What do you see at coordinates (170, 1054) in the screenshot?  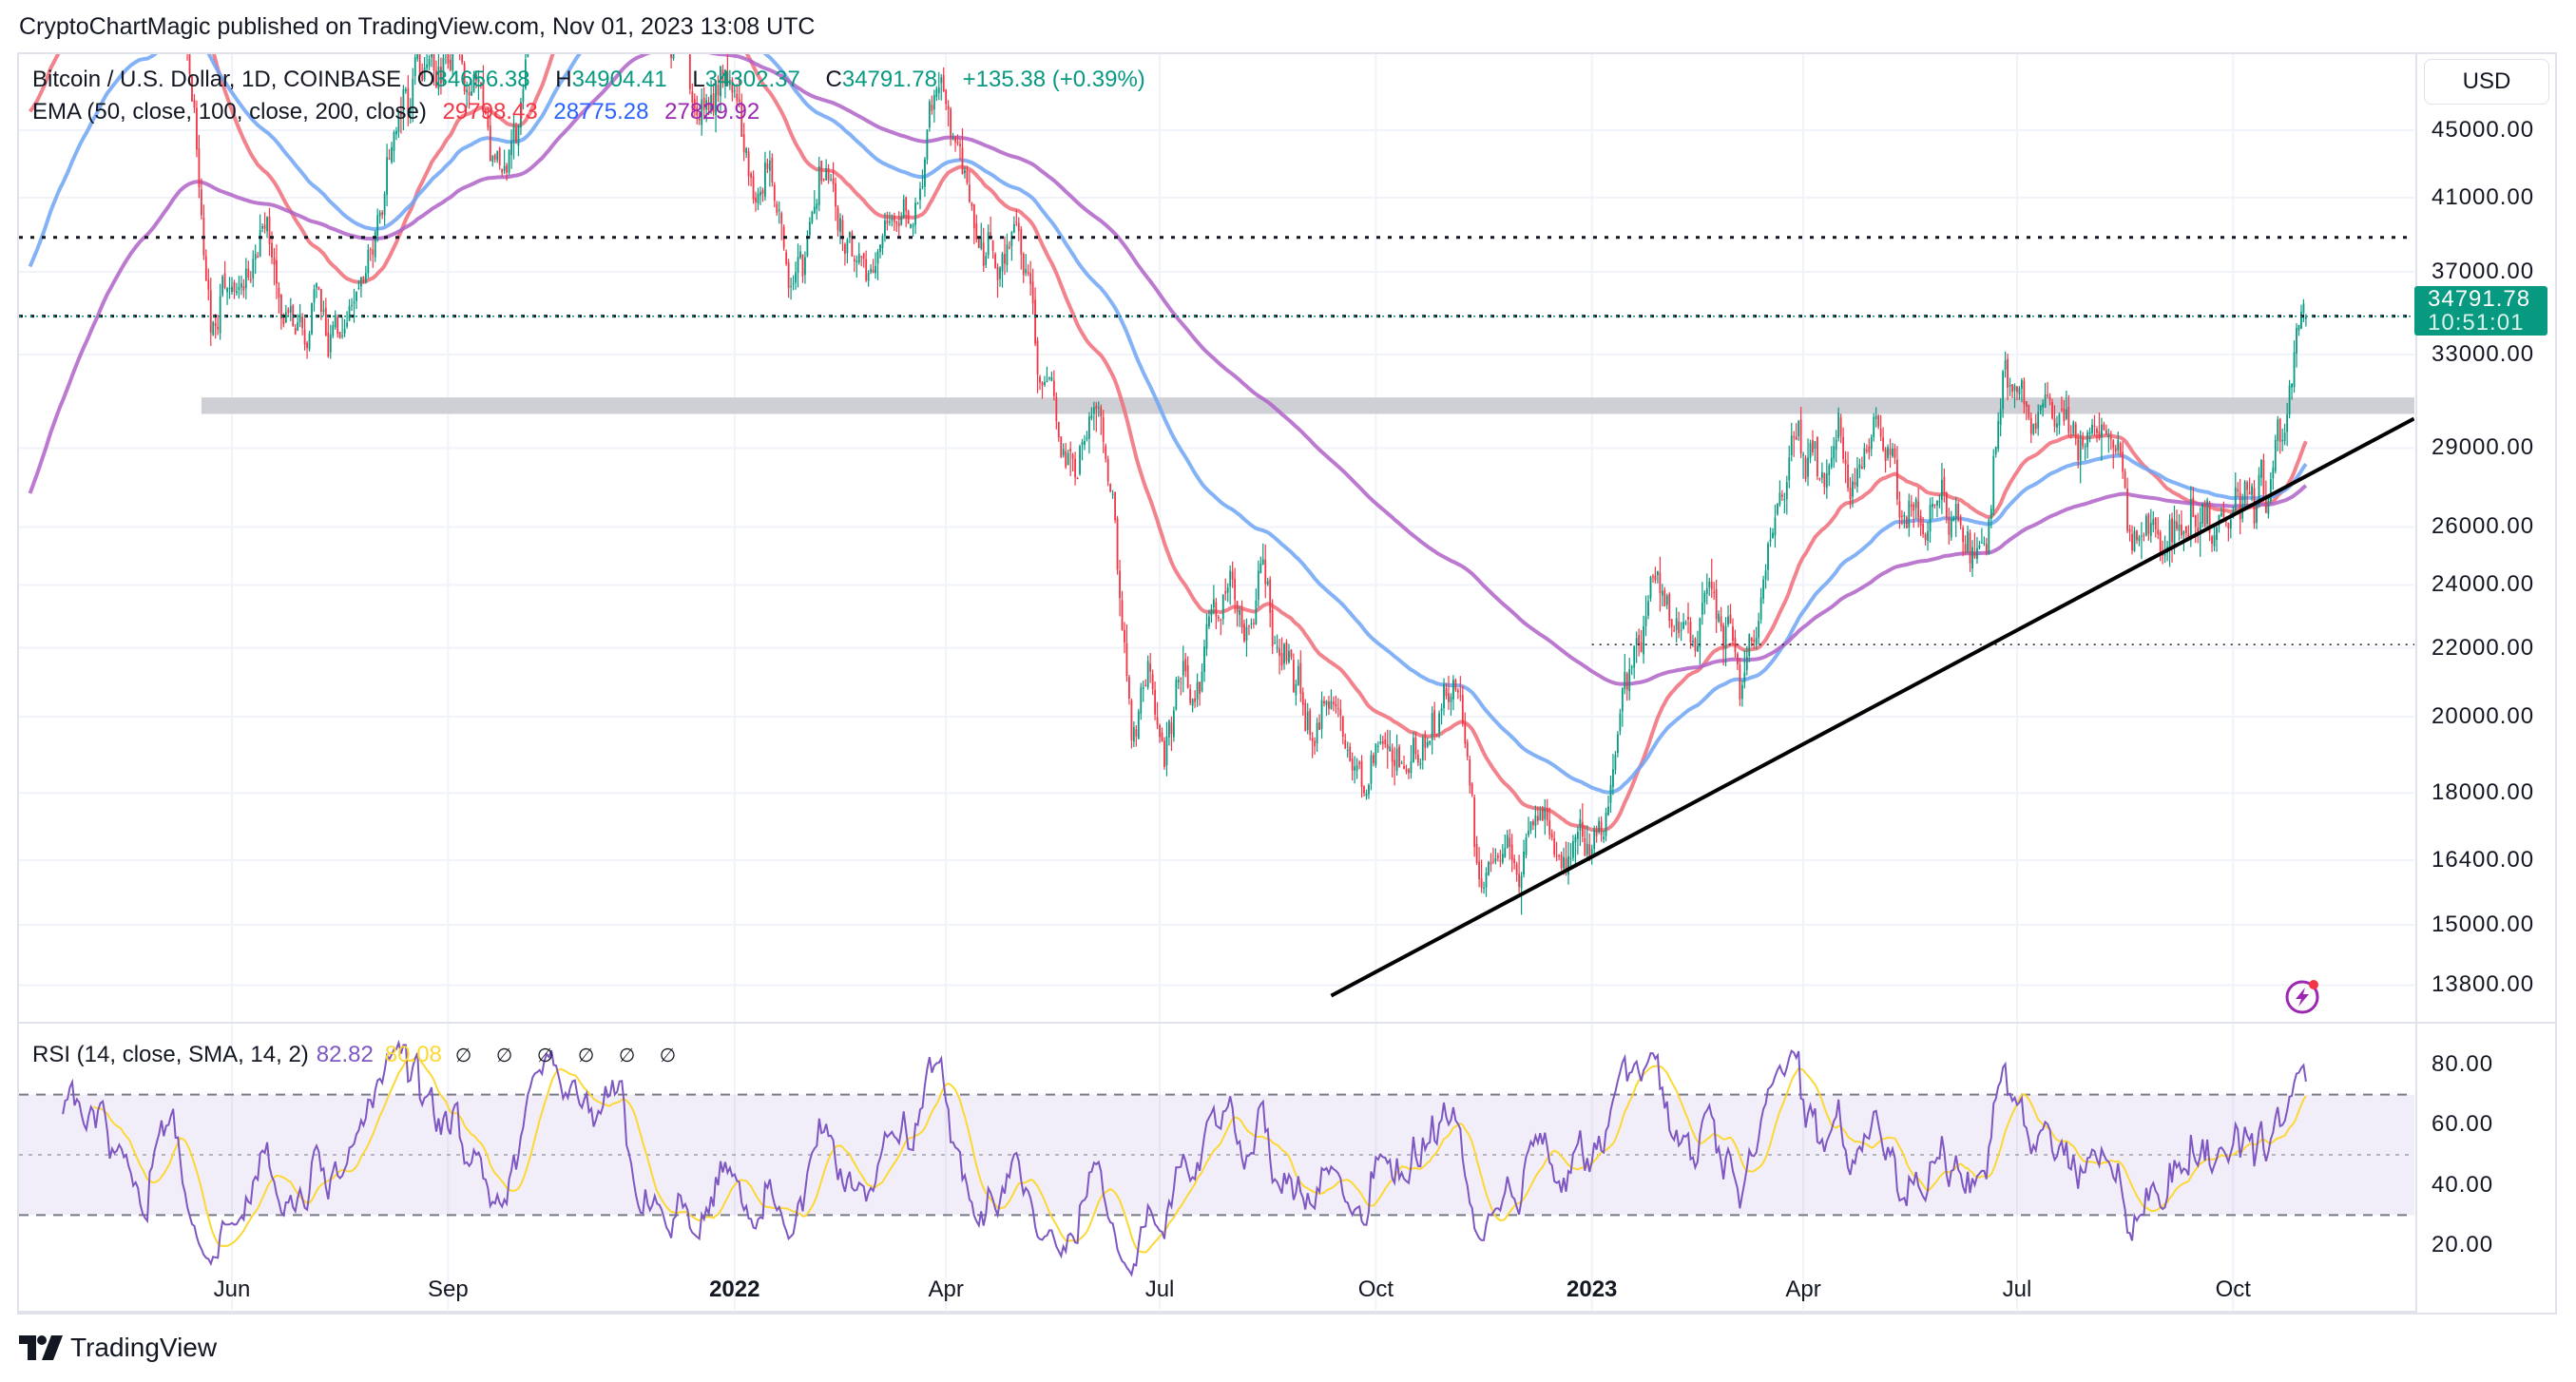 I see `rsi-title: RSI (14, close, SMA, 14, 2)` at bounding box center [170, 1054].